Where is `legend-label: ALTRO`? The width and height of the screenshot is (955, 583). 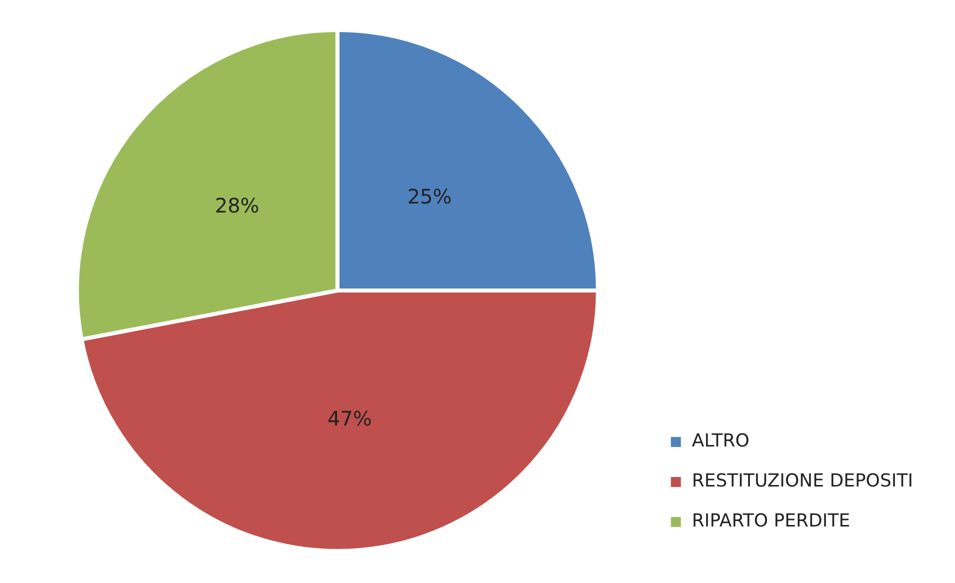
legend-label: ALTRO is located at coordinates (721, 441).